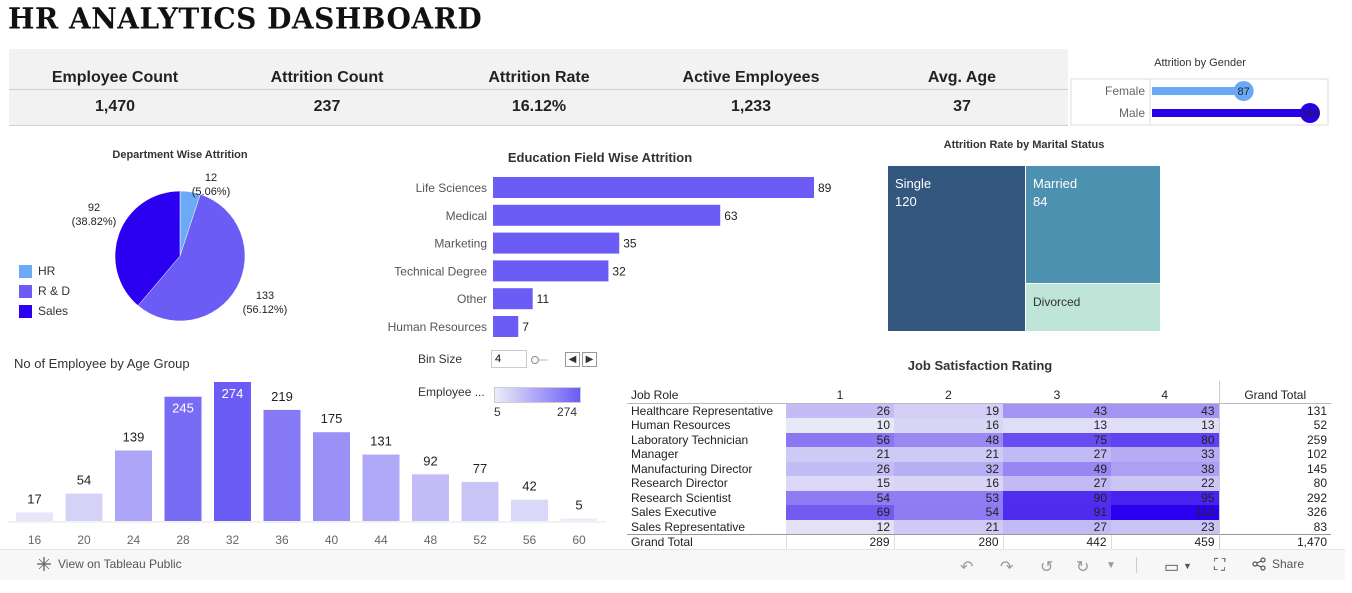  What do you see at coordinates (1220, 565) in the screenshot?
I see `fullscreen-icon: ⛶` at bounding box center [1220, 565].